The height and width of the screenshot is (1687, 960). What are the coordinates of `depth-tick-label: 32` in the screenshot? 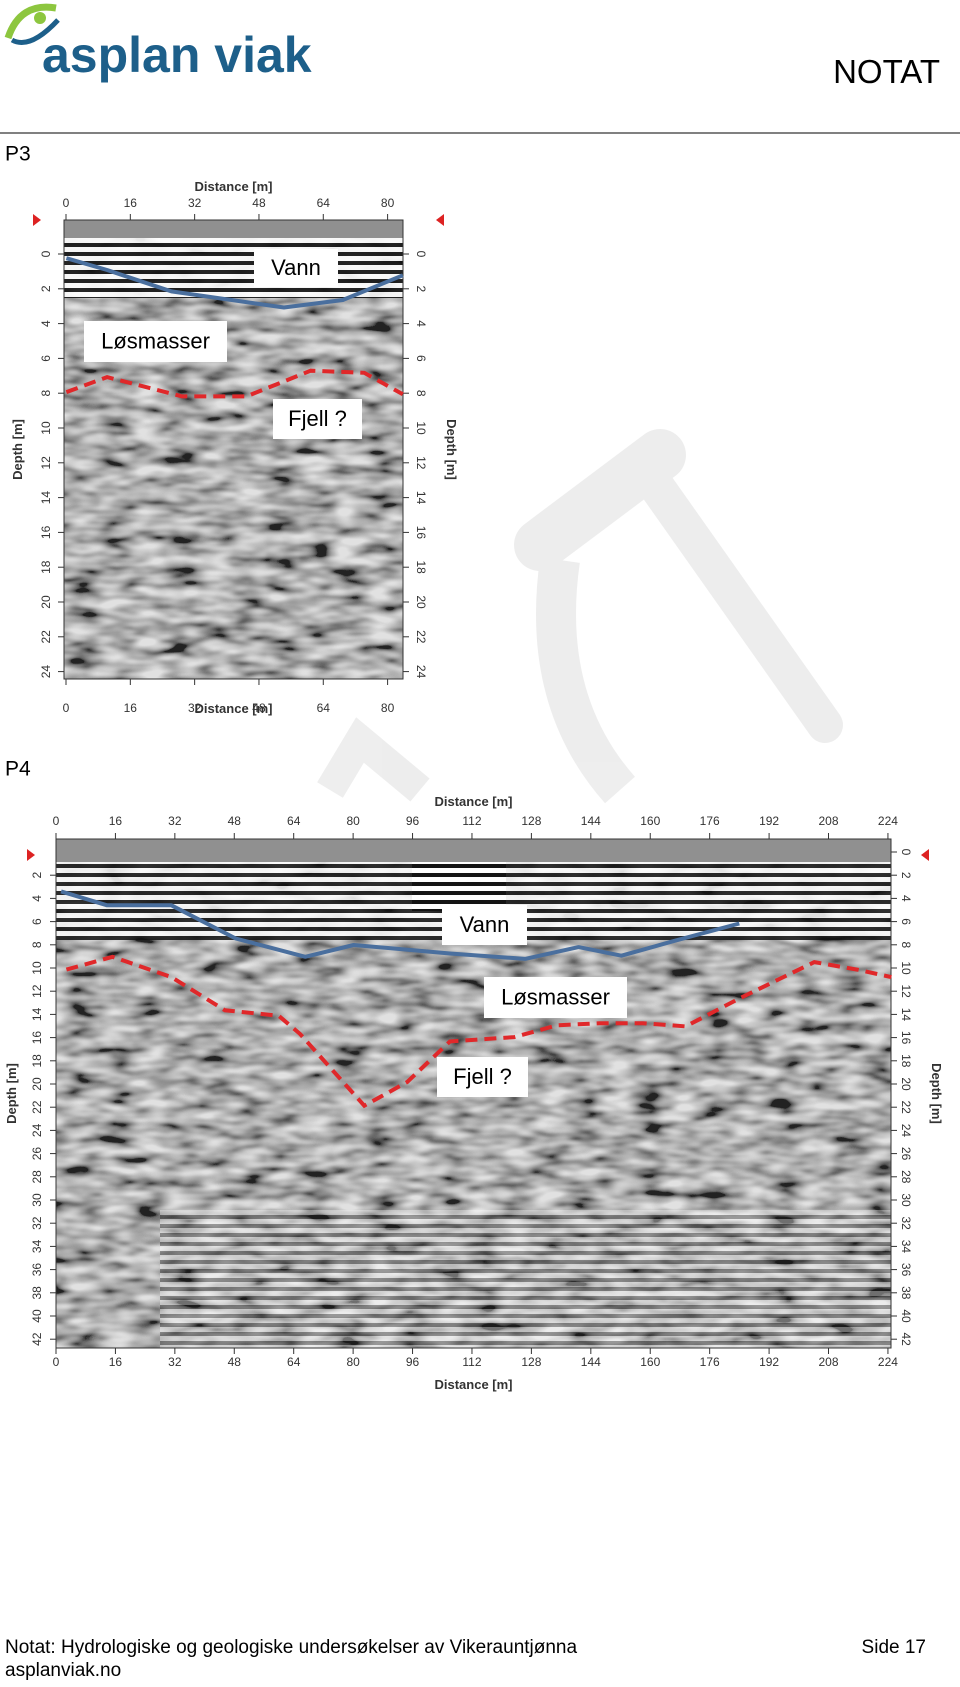 It's located at (906, 1224).